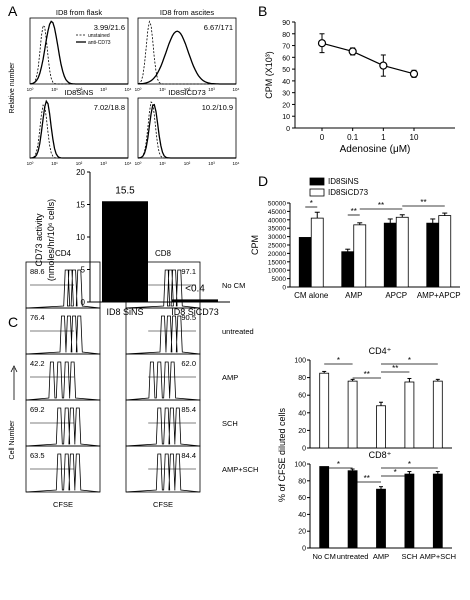  Describe the element at coordinates (39, 240) in the screenshot. I see `y-axis-title: CD73 activity` at that location.